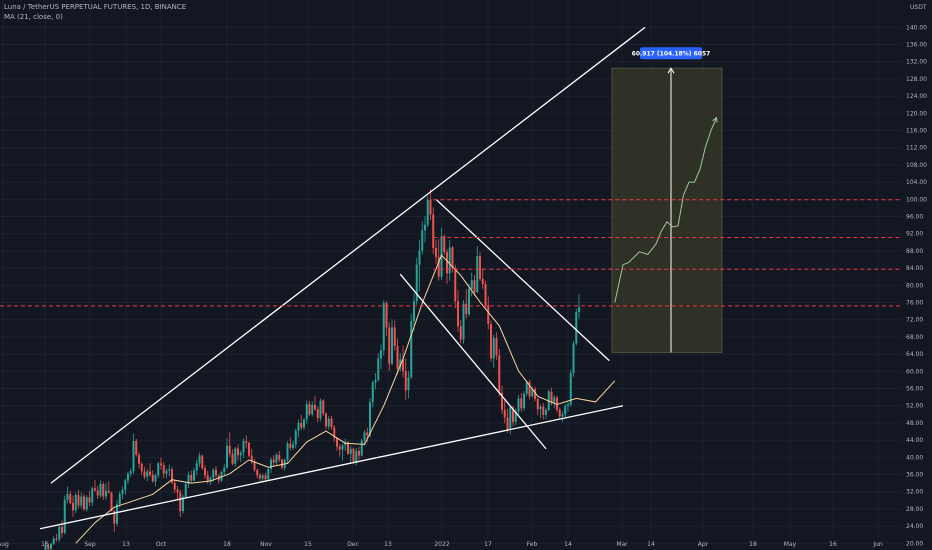 Image resolution: width=932 pixels, height=550 pixels. What do you see at coordinates (914, 509) in the screenshot?
I see `y-tick-label: 28.00` at bounding box center [914, 509].